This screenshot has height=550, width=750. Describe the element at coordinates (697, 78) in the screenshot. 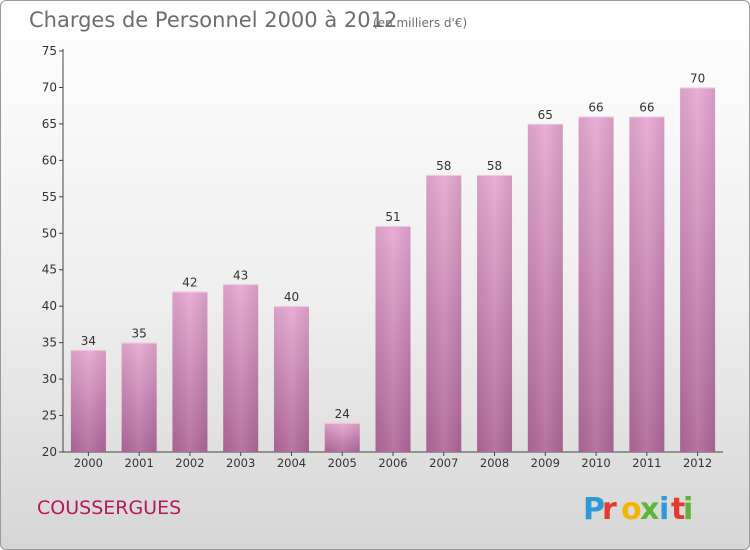

I see `value-label: 70` at that location.